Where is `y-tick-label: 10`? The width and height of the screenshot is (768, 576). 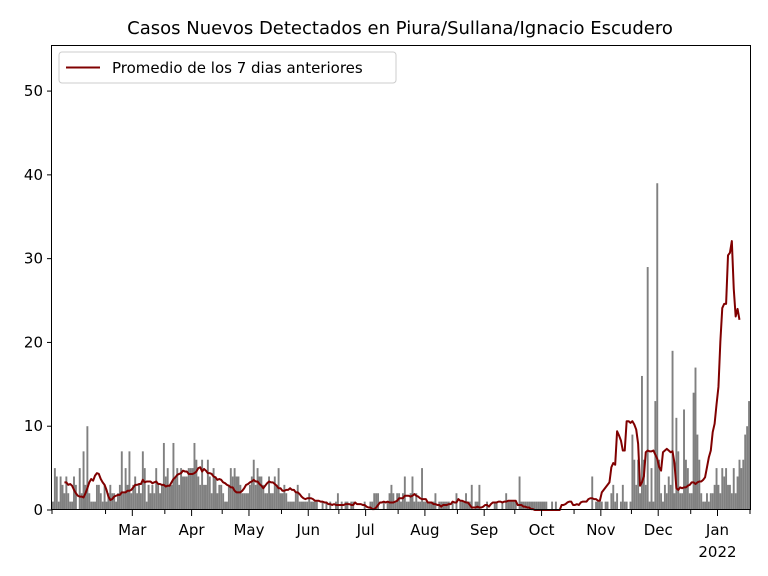
y-tick-label: 10 is located at coordinates (33, 426).